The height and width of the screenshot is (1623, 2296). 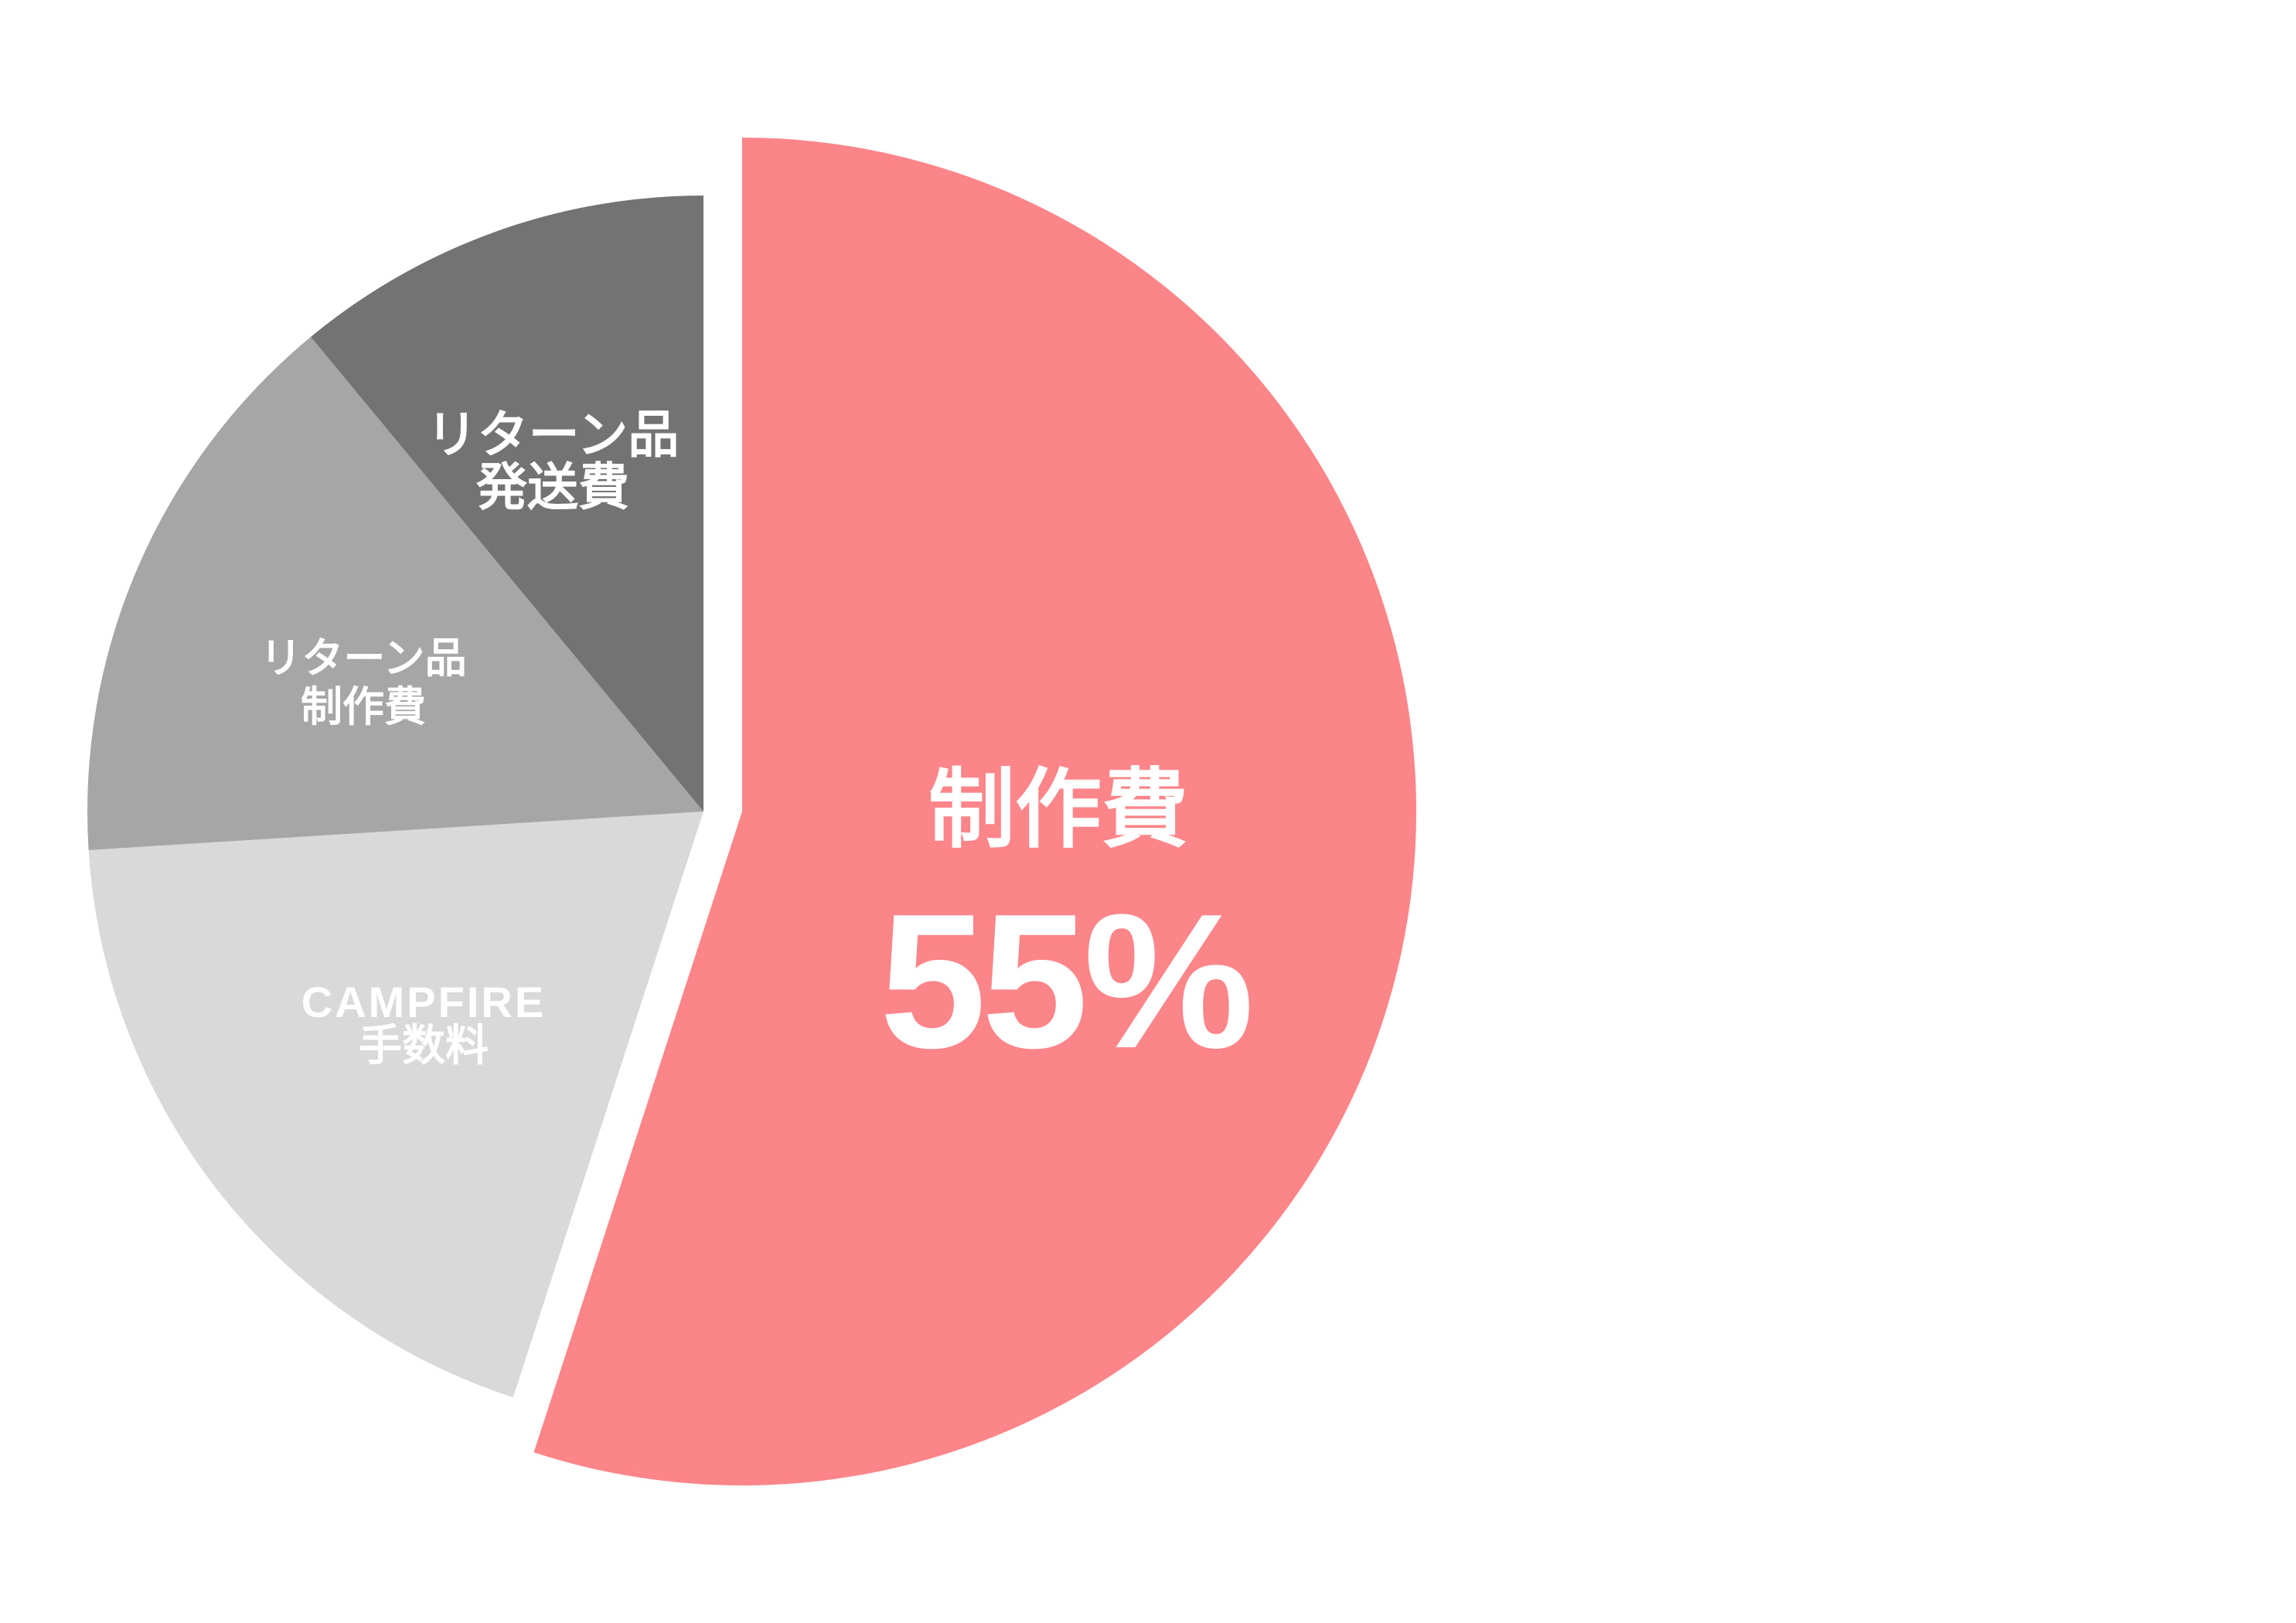 I want to click on slice-percentage-seisakuhi: 55%, so click(x=1066, y=981).